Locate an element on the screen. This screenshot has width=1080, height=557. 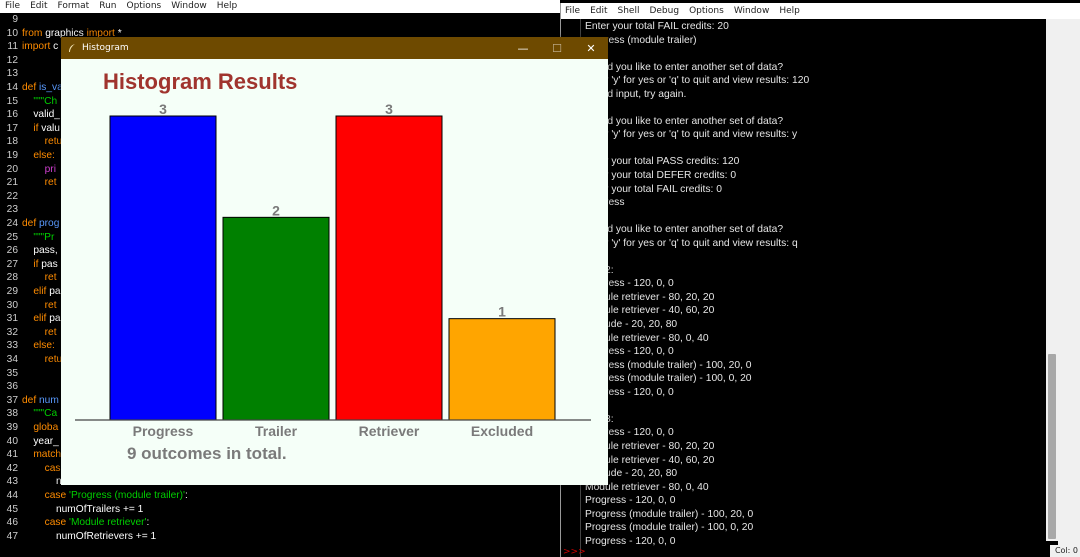
code-token: def is located at coordinates (30, 223).